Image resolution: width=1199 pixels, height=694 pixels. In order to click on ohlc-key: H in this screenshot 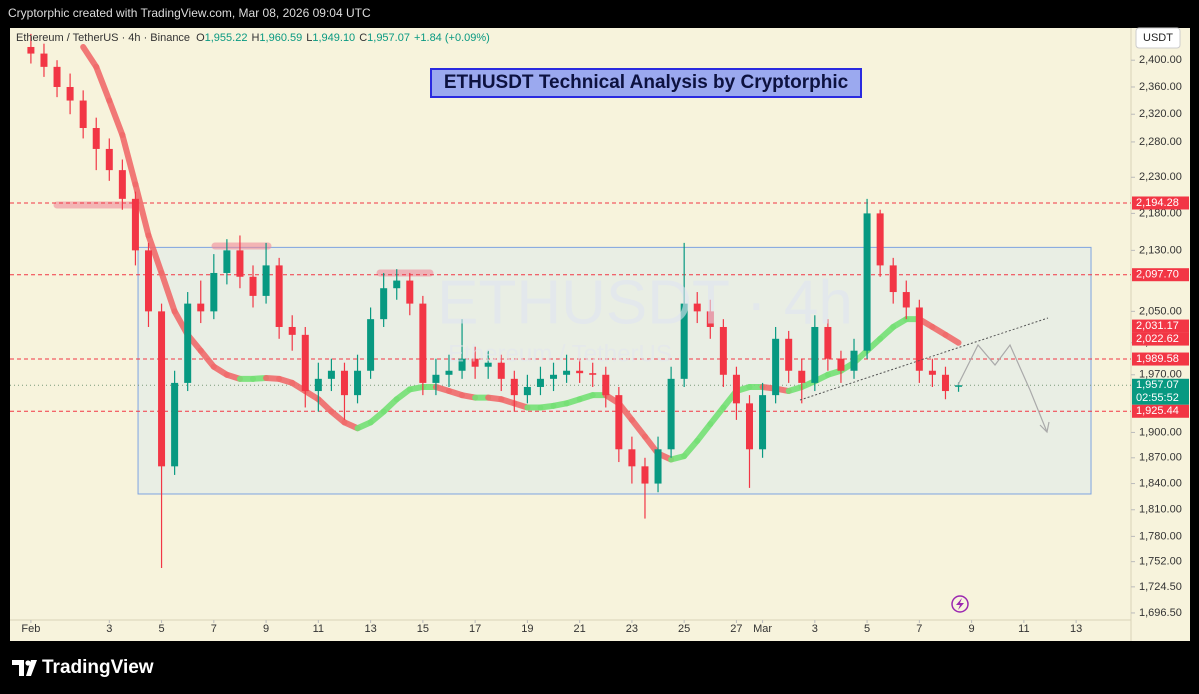, I will do `click(255, 38)`.